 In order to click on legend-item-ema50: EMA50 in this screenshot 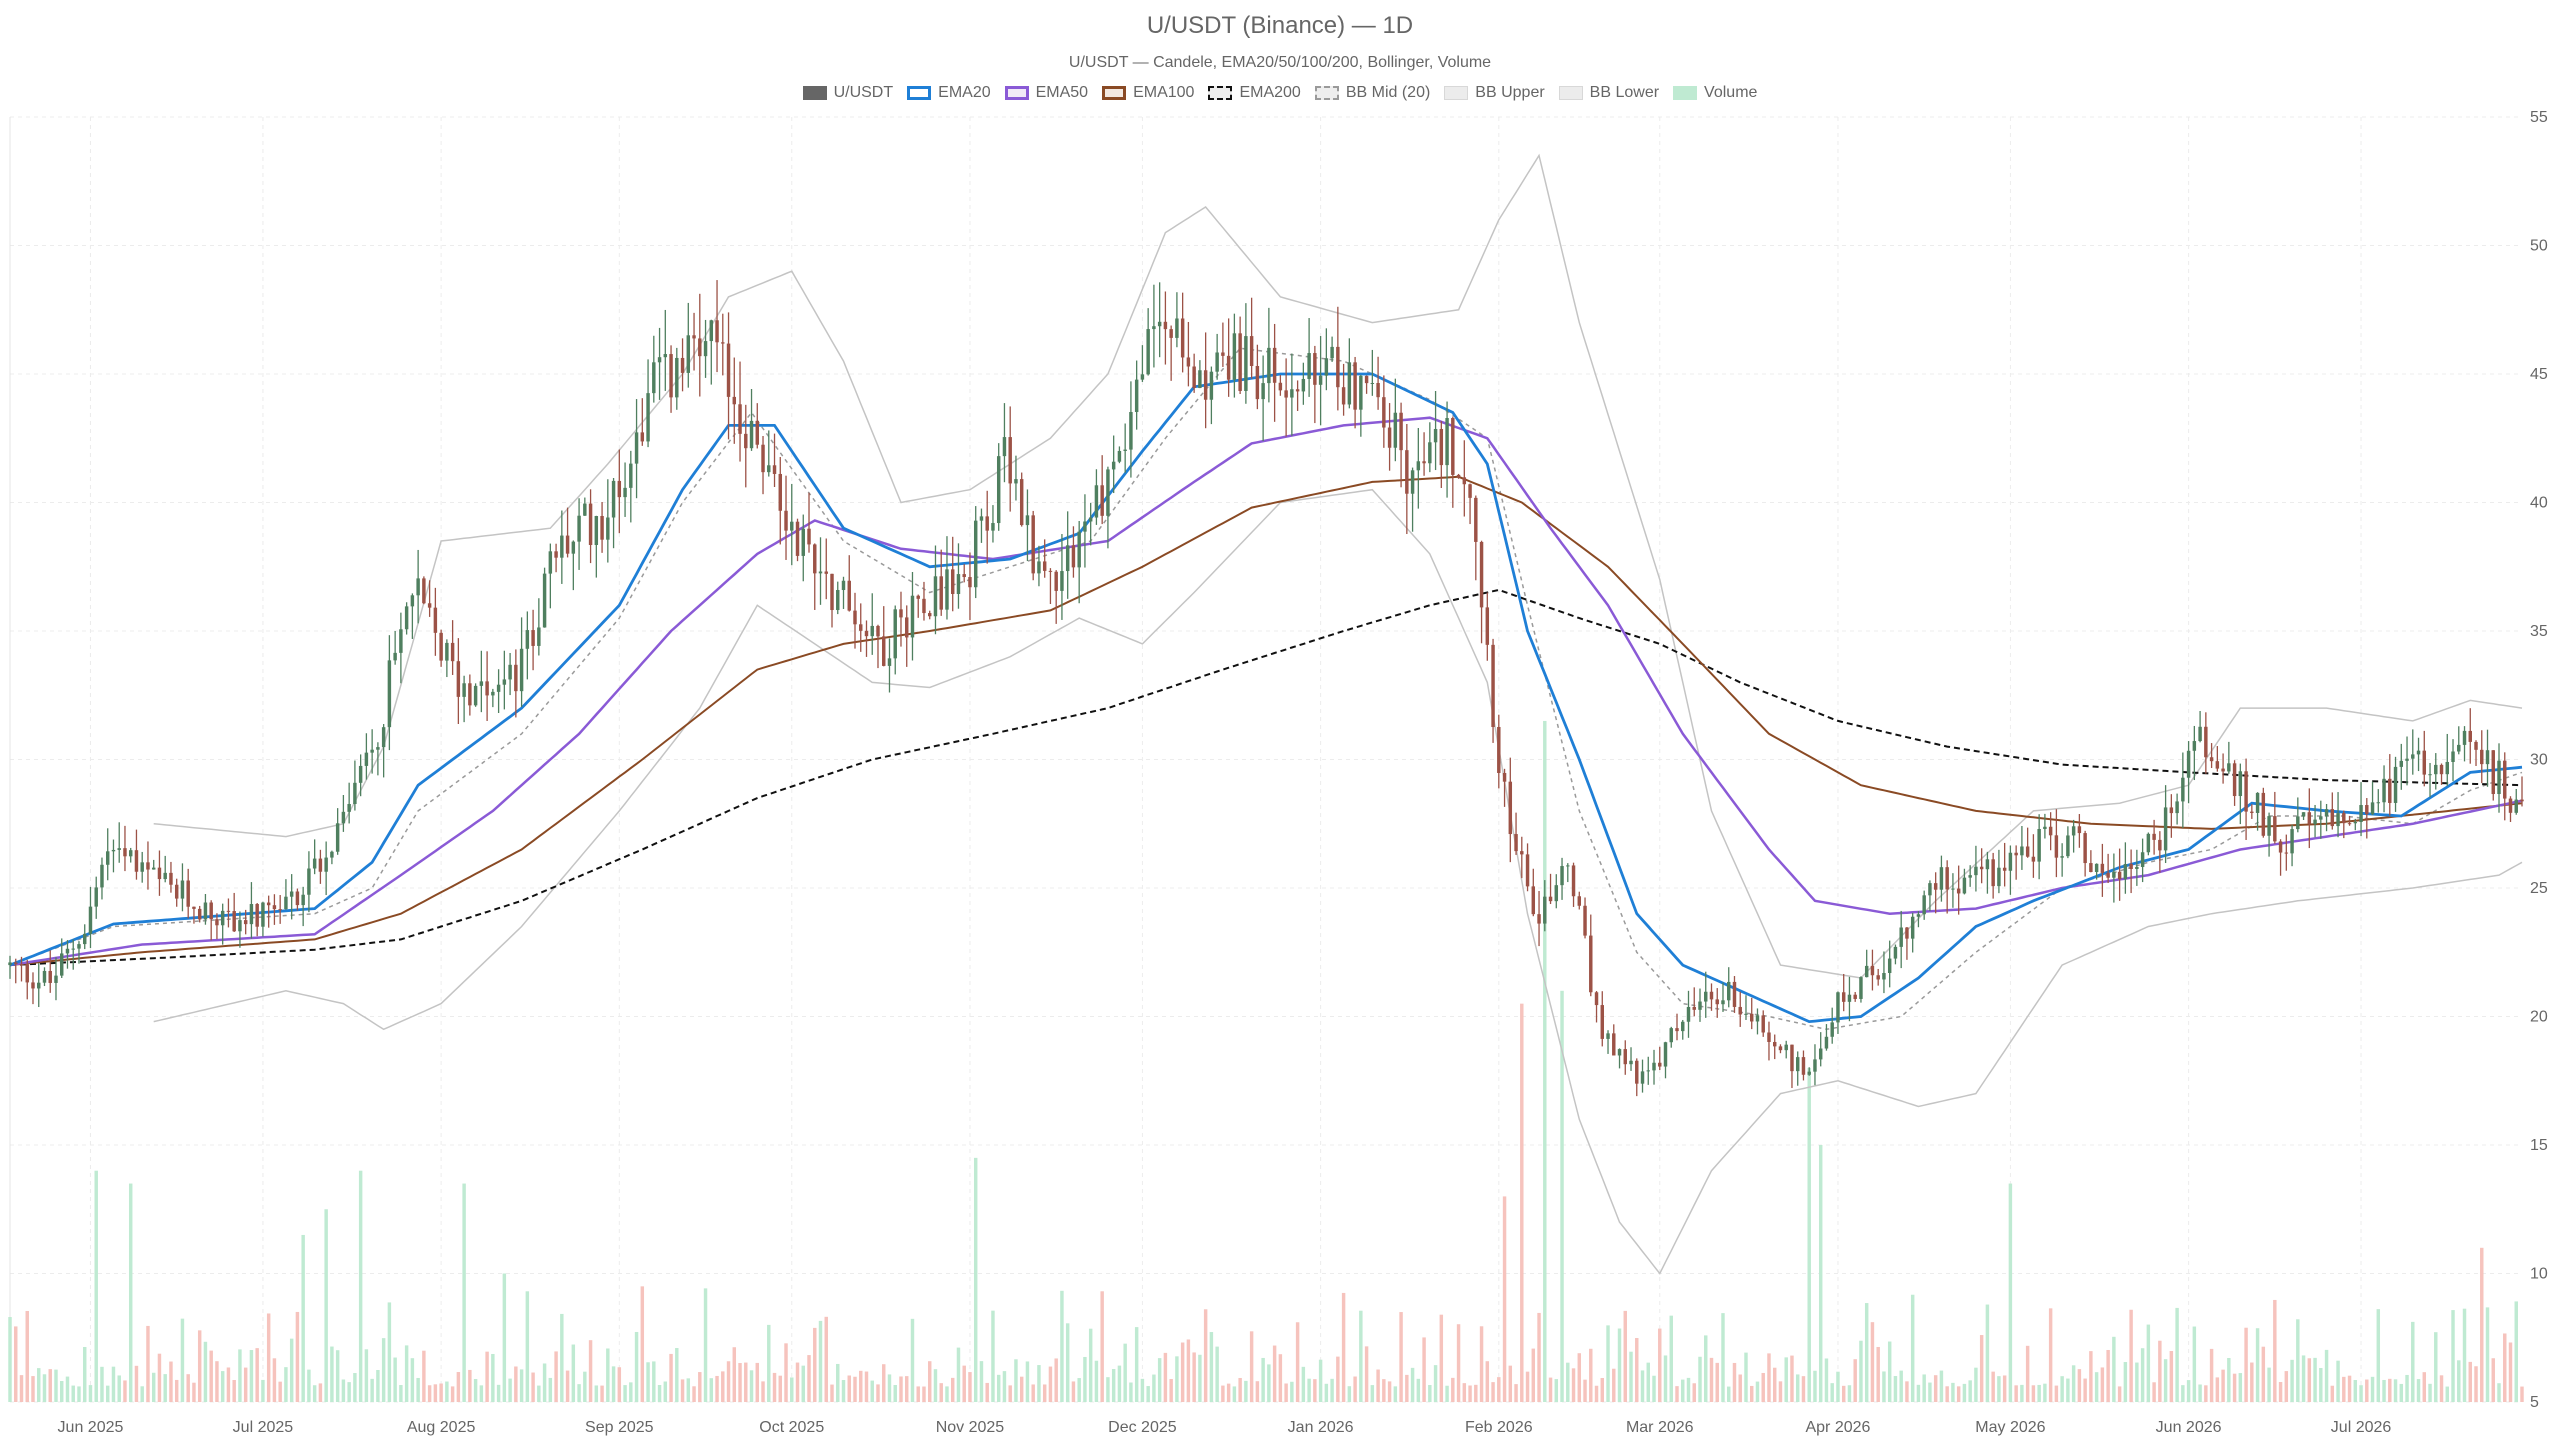, I will do `click(1046, 93)`.